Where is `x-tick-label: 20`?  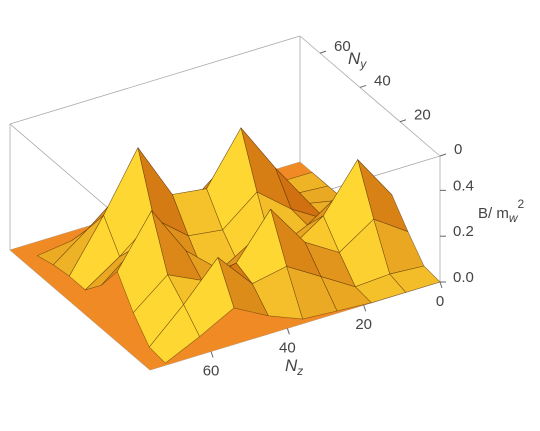
x-tick-label: 20 is located at coordinates (363, 324).